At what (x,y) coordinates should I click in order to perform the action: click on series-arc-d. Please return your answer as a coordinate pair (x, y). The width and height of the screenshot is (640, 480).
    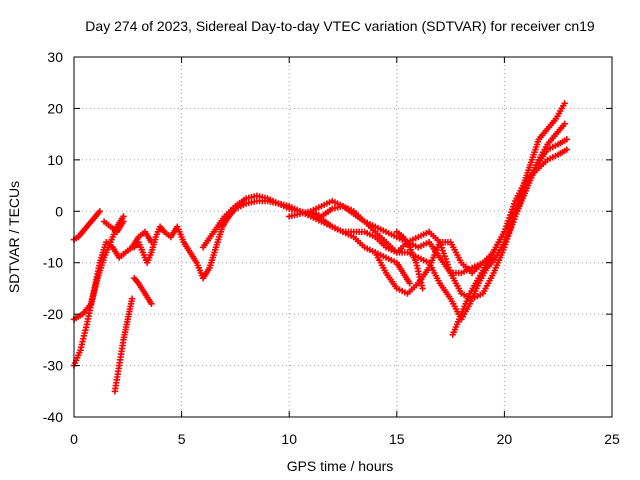
    Looking at the image, I should click on (113, 227).